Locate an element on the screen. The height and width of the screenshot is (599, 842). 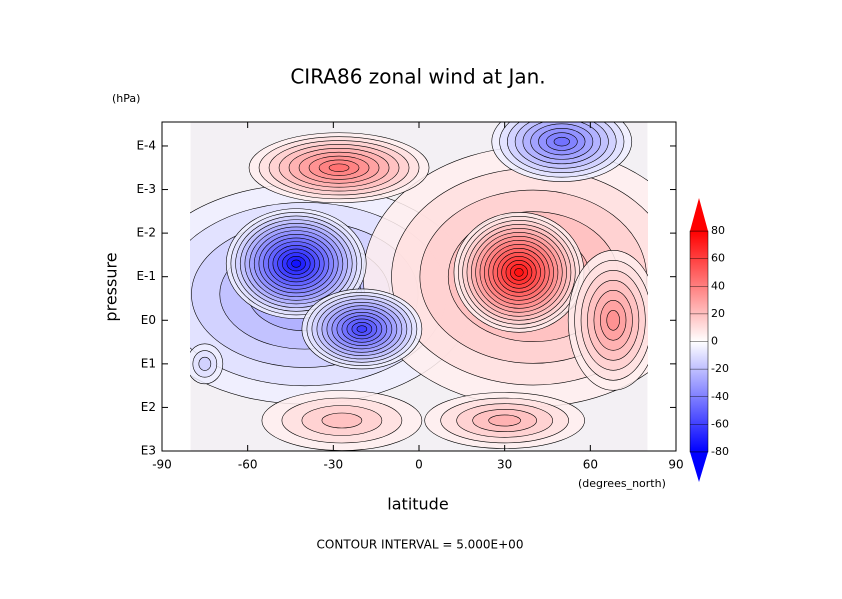
y-label: pressure is located at coordinates (111, 286).